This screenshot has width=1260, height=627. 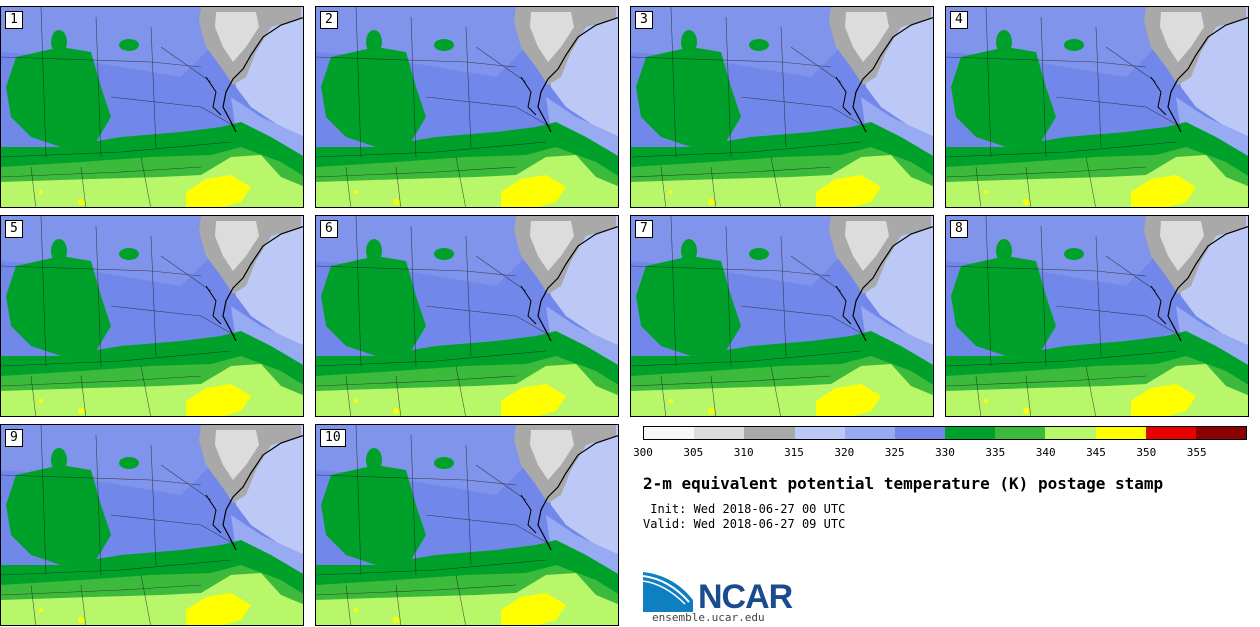 What do you see at coordinates (745, 597) in the screenshot?
I see `ncar-logo-text: NCAR` at bounding box center [745, 597].